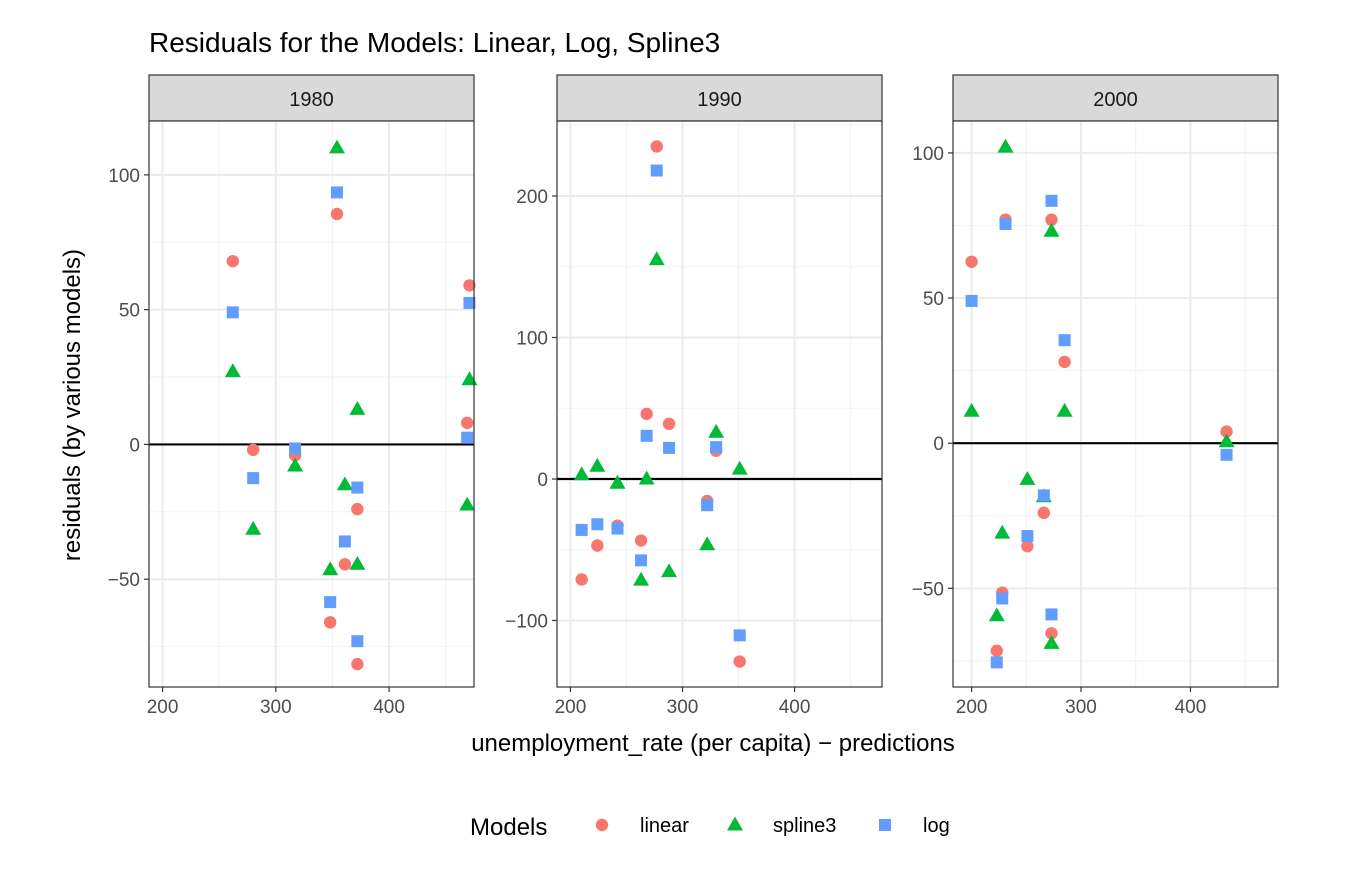 The height and width of the screenshot is (881, 1362). I want to click on legend-items: linear spline3 log, so click(772, 826).